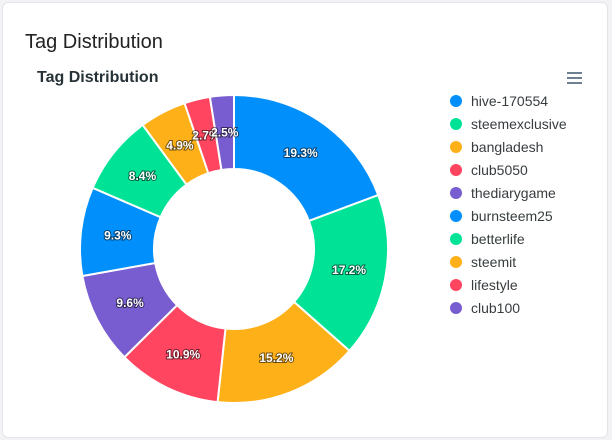 The height and width of the screenshot is (440, 612). I want to click on donut-slice-club100, so click(221, 132).